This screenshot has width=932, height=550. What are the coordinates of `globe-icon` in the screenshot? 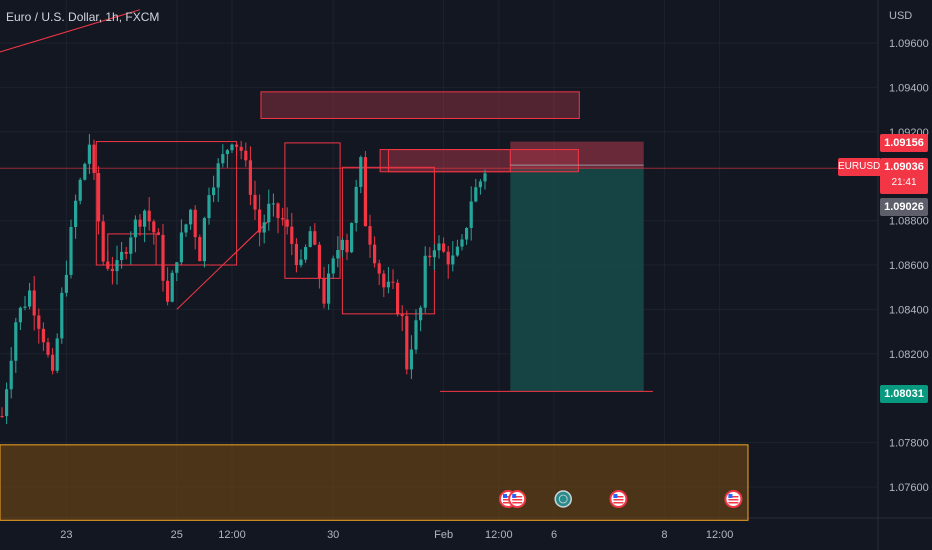 It's located at (563, 499).